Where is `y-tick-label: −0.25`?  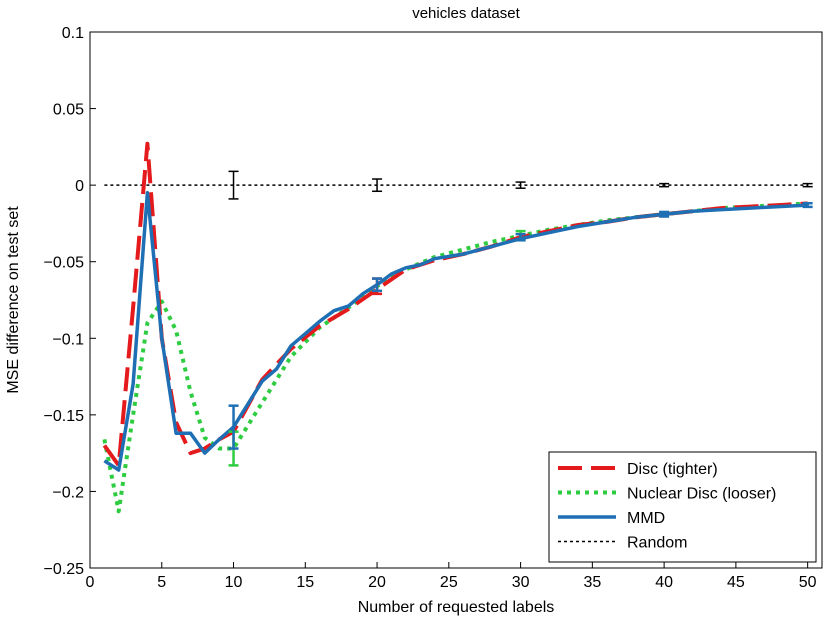
y-tick-label: −0.25 is located at coordinates (64, 569).